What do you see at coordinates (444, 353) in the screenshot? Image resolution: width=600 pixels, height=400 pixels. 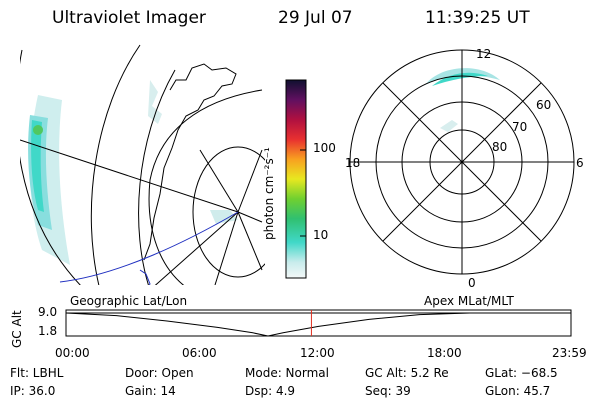 I see `time-tick-3: 18:00` at bounding box center [444, 353].